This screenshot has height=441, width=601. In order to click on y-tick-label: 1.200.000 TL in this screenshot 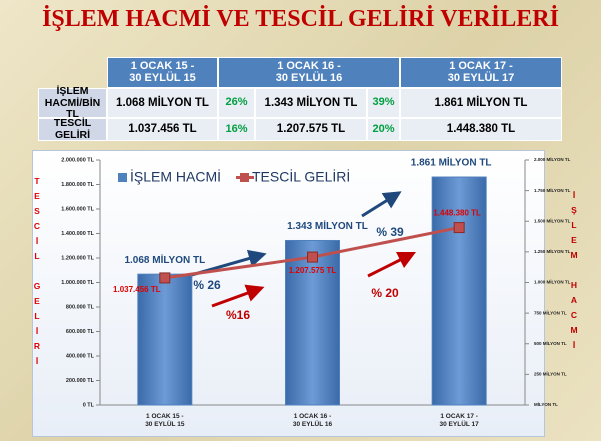, I will do `click(77, 258)`.